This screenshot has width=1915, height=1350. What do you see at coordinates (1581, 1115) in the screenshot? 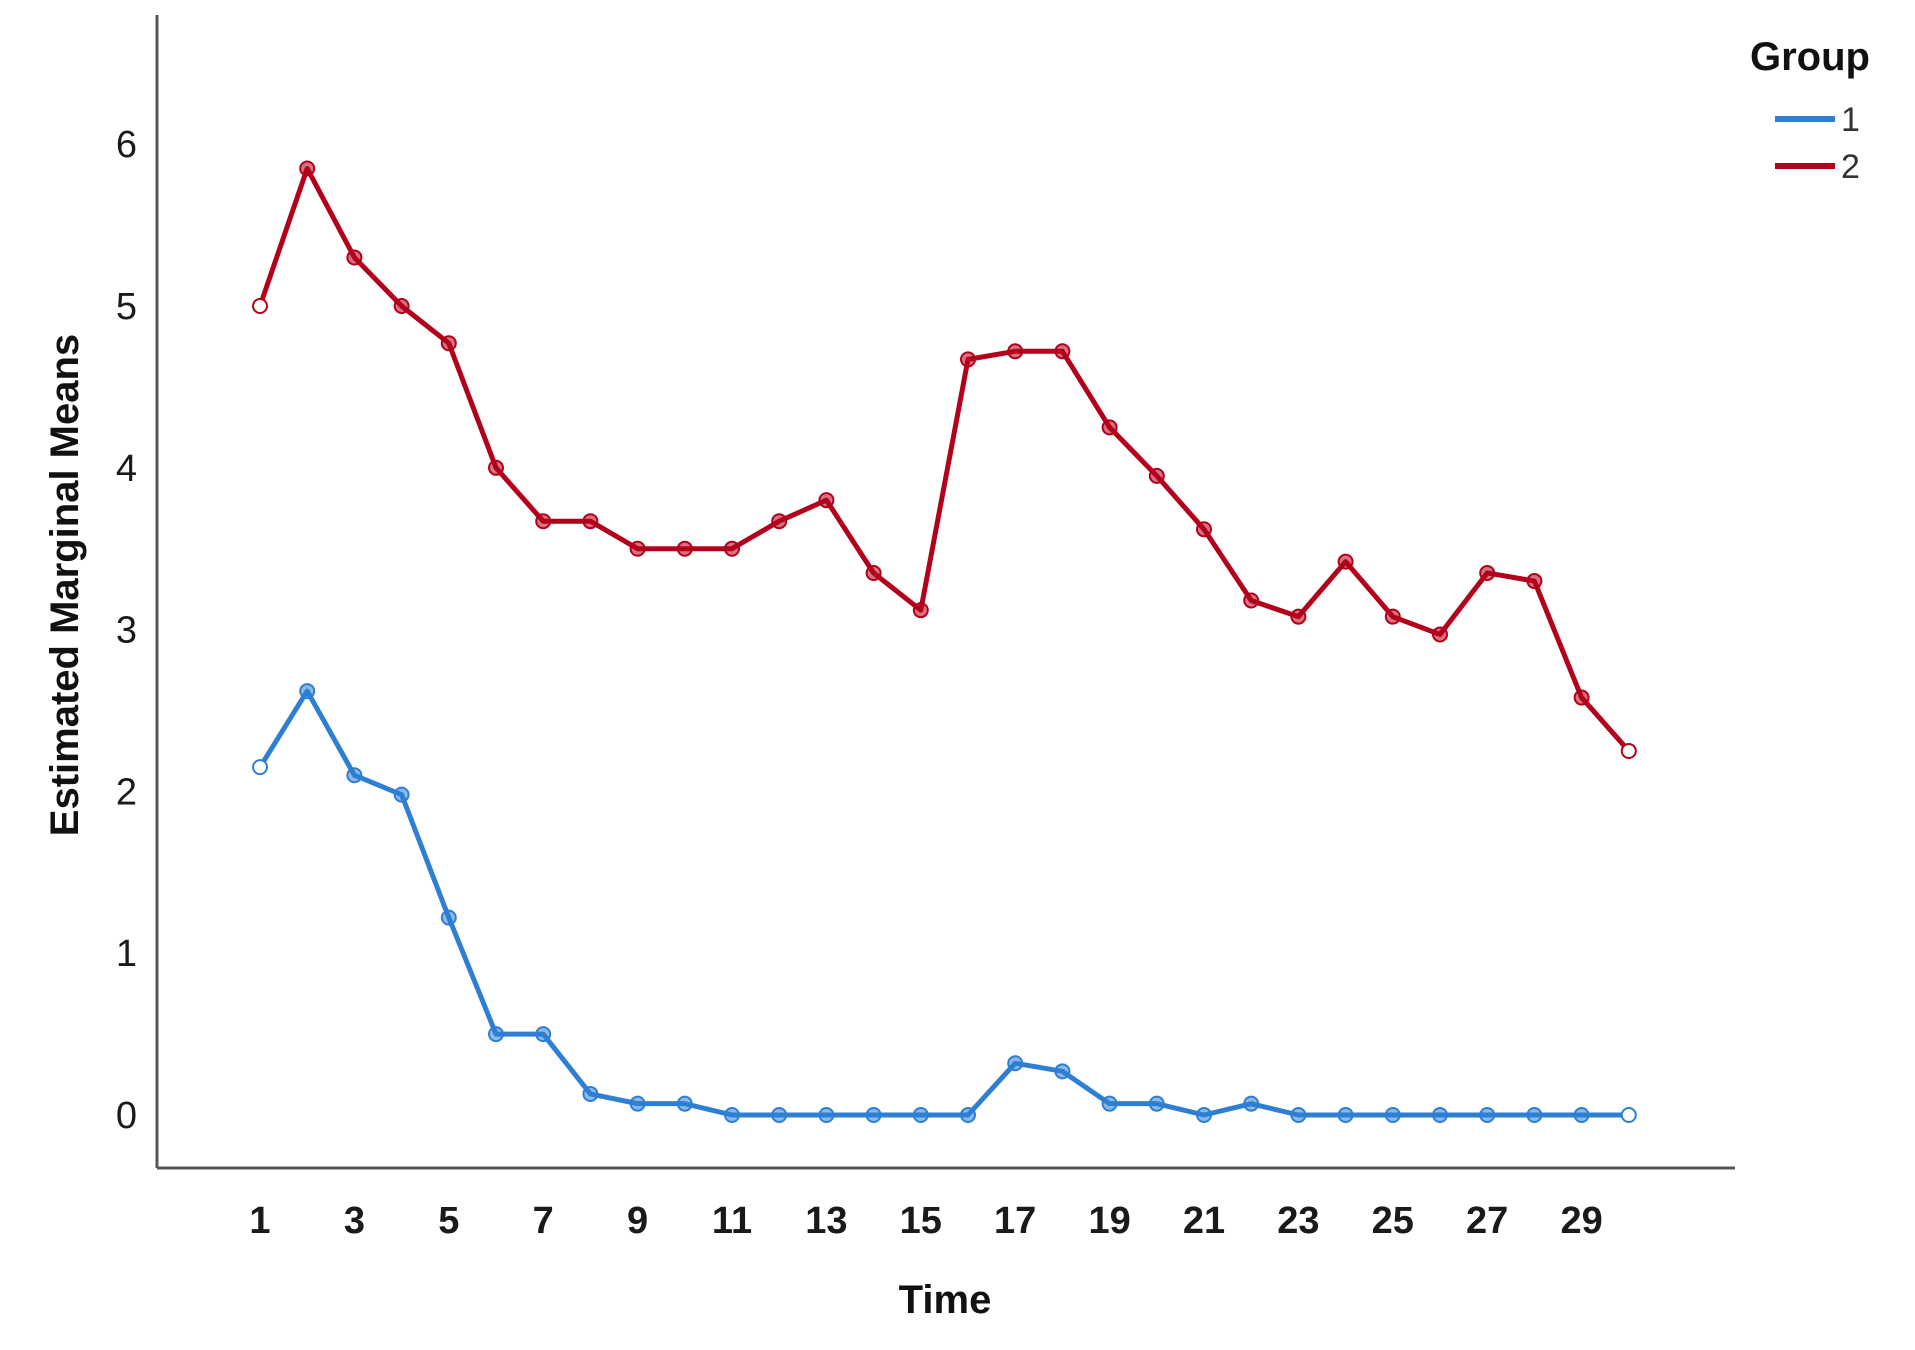
I see `data-point-group-1-t29` at bounding box center [1581, 1115].